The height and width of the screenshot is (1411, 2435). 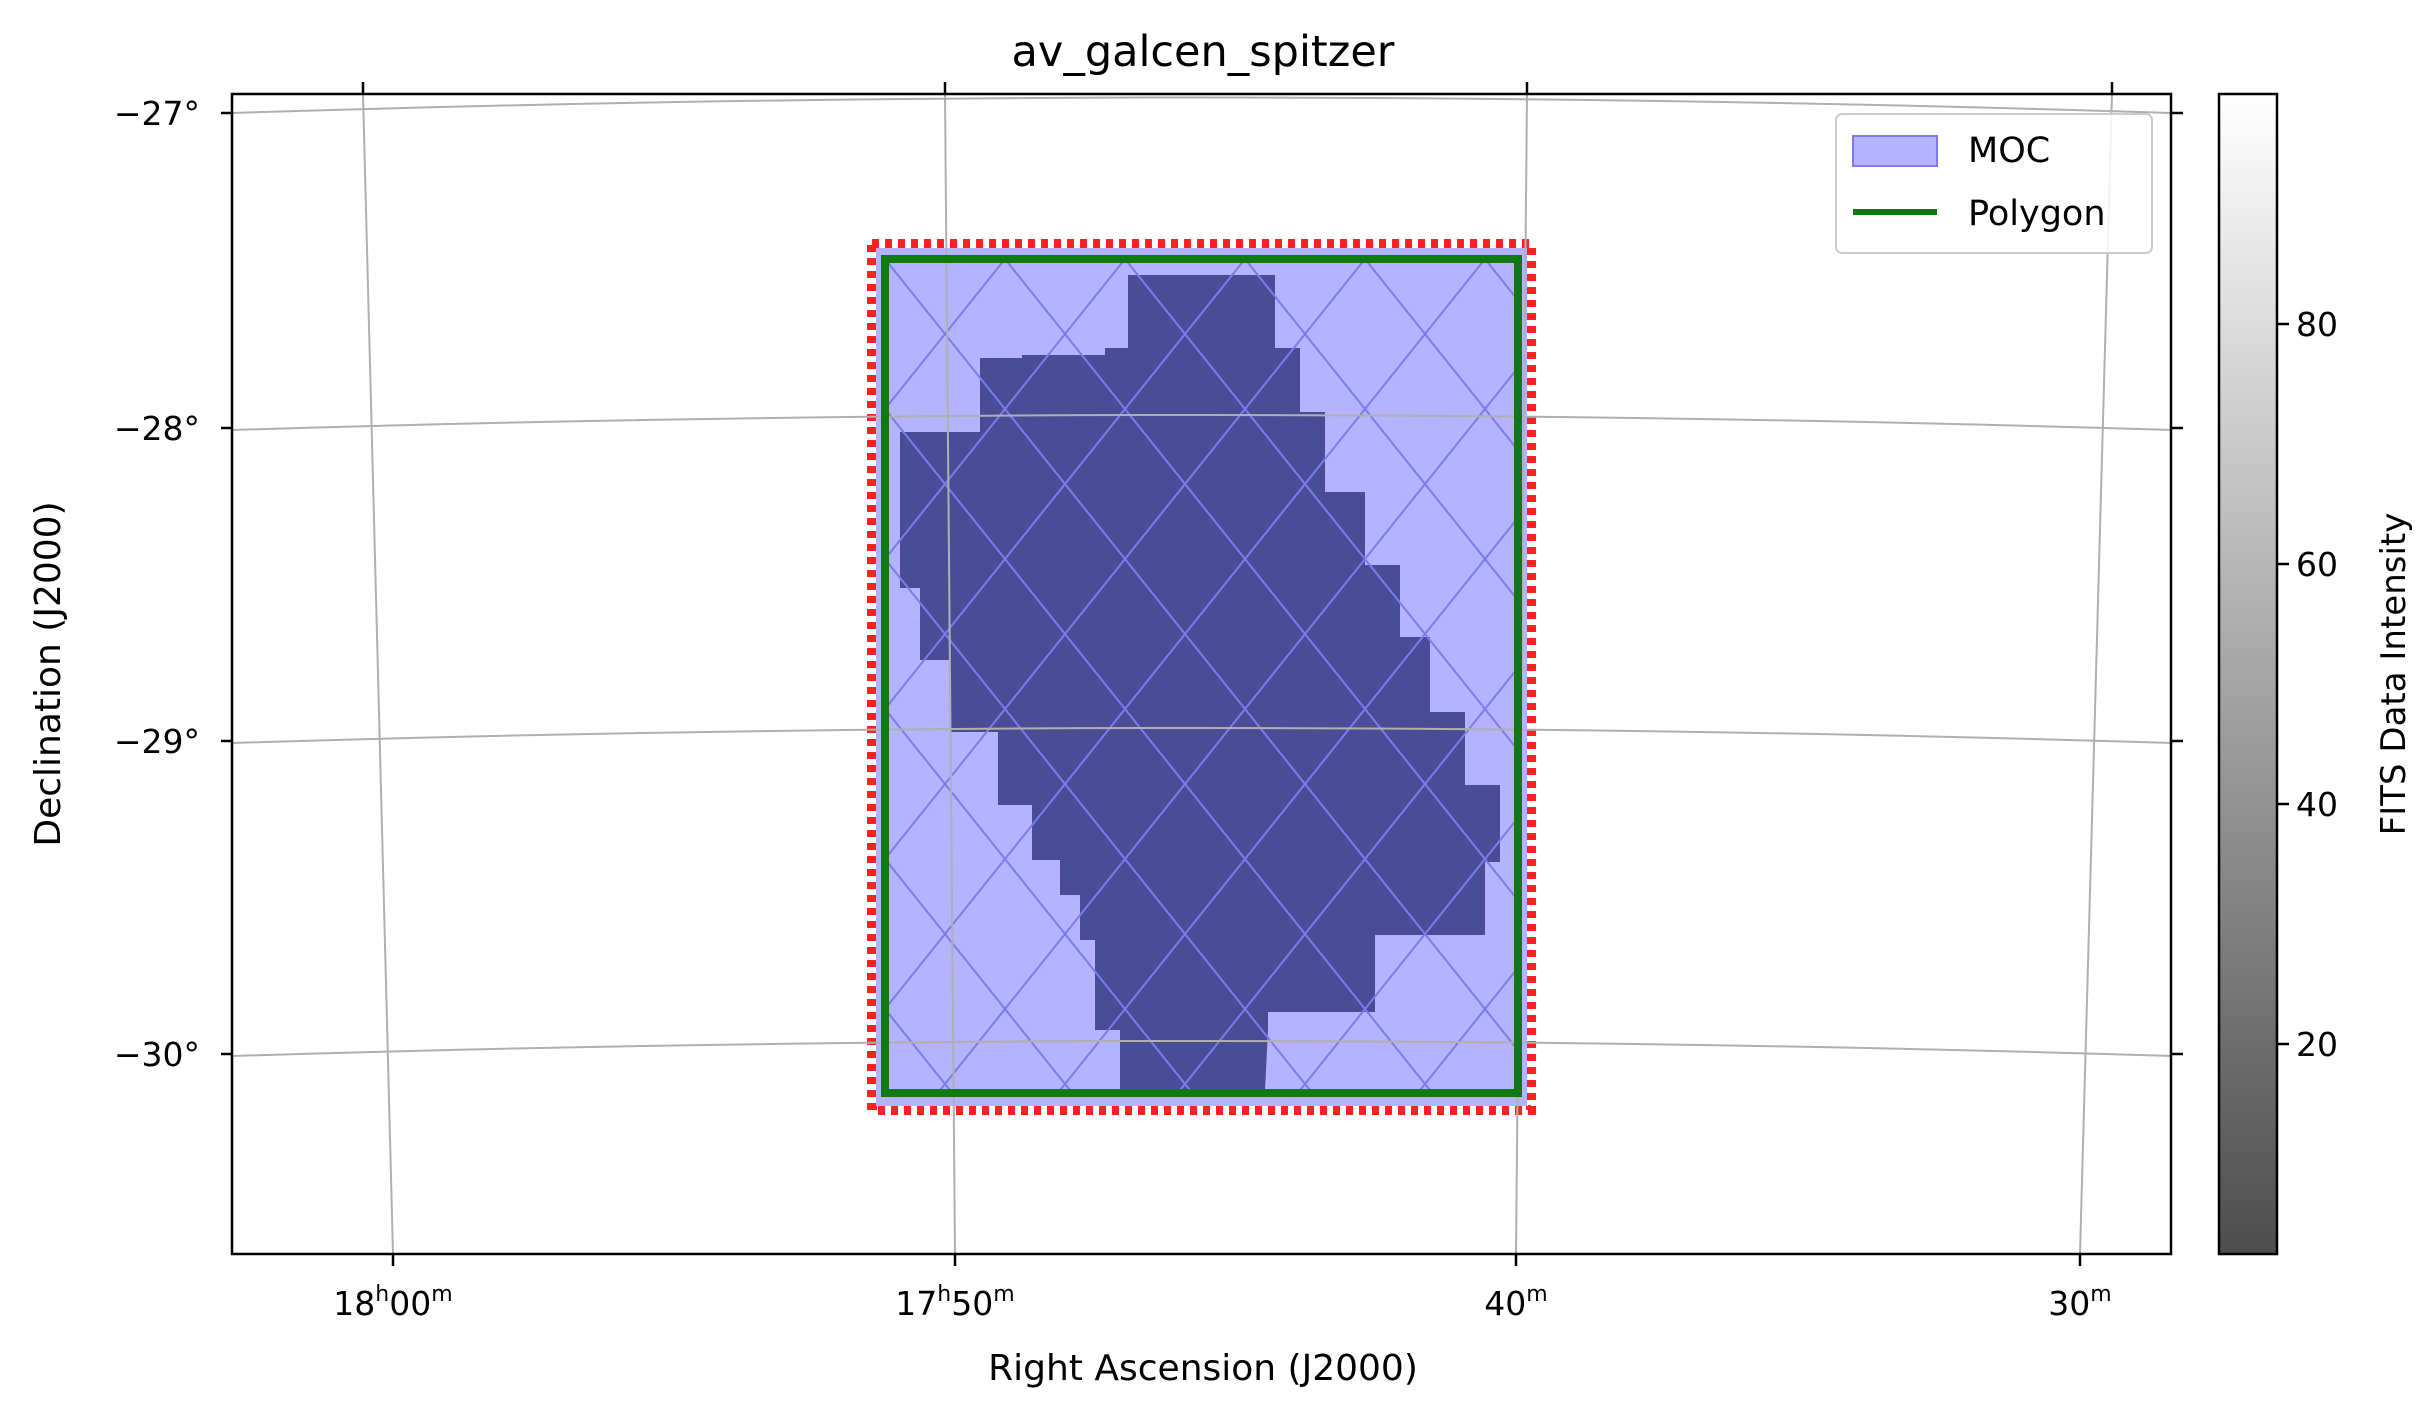 What do you see at coordinates (392, 1302) in the screenshot?
I see `x-tick-label: 18h00m` at bounding box center [392, 1302].